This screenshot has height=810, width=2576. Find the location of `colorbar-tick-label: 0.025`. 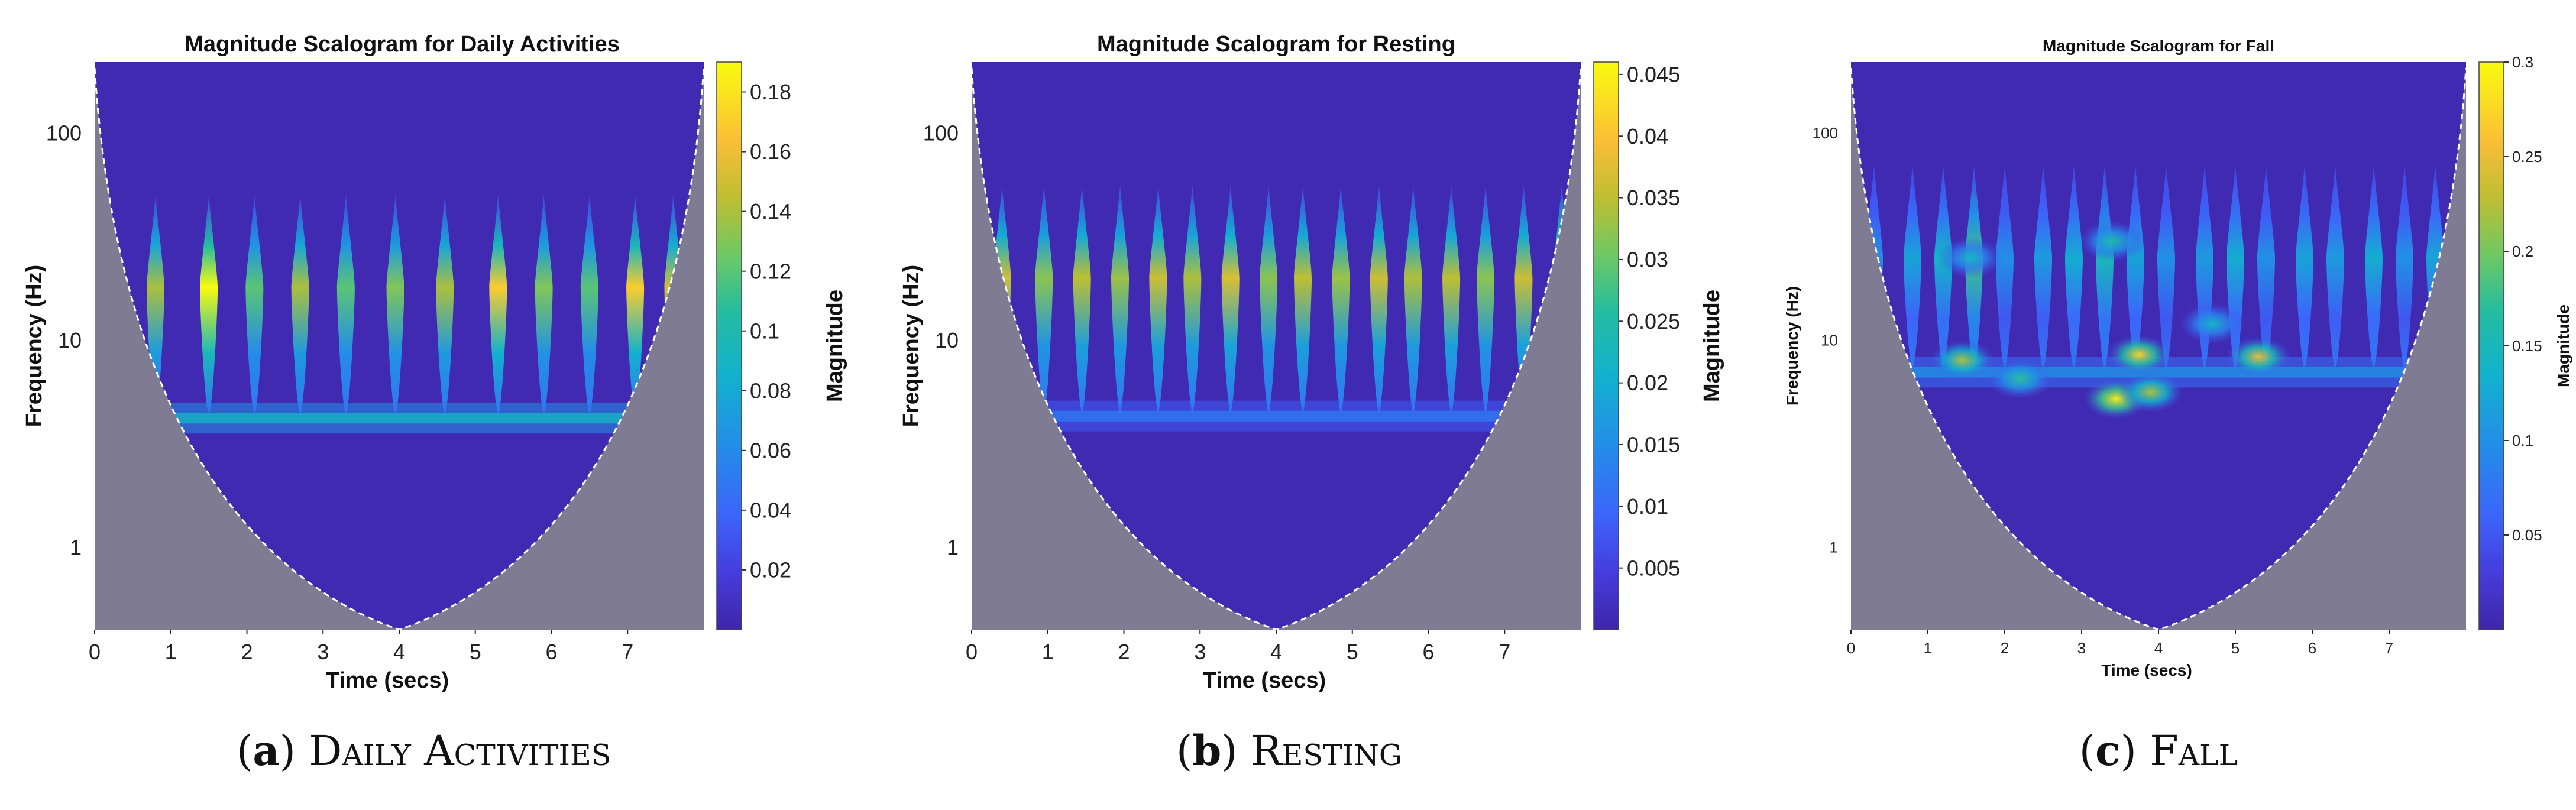

colorbar-tick-label: 0.025 is located at coordinates (1654, 321).